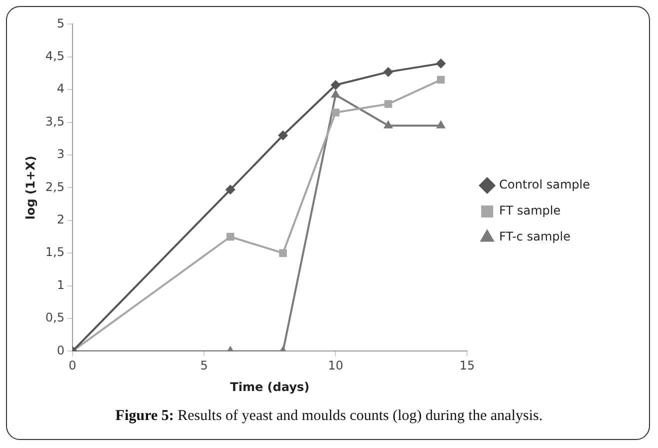 The image size is (658, 448). I want to click on legend-label: FT sample, so click(530, 211).